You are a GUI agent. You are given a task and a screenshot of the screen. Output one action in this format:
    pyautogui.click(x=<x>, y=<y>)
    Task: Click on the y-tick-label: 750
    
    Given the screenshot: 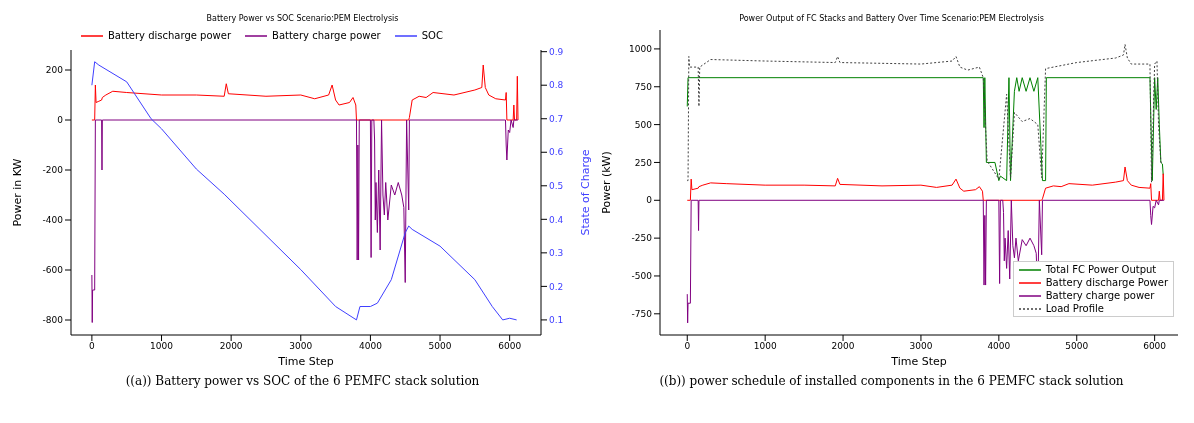 What is the action you would take?
    pyautogui.click(x=643, y=86)
    